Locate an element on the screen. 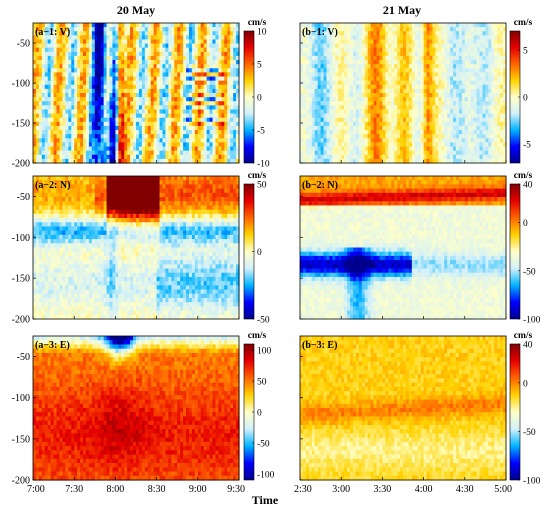 This screenshot has height=512, width=550. y-tick-label: -100 is located at coordinates (21, 84).